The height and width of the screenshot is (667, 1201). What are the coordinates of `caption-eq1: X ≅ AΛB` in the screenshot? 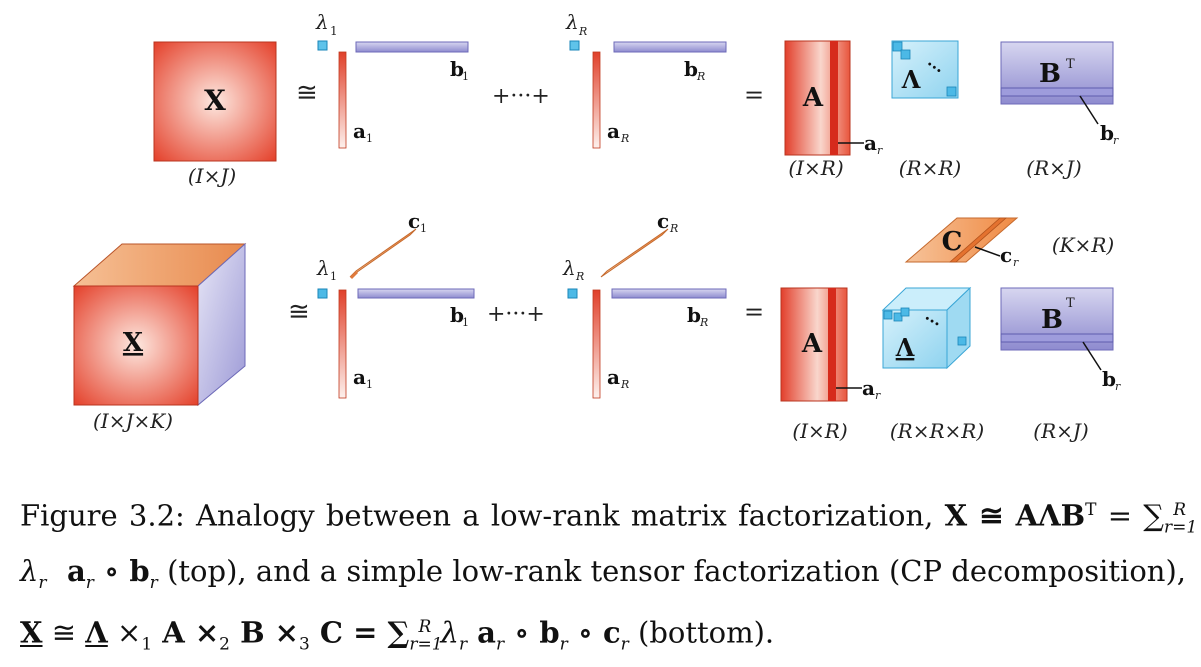 It's located at (1015, 515).